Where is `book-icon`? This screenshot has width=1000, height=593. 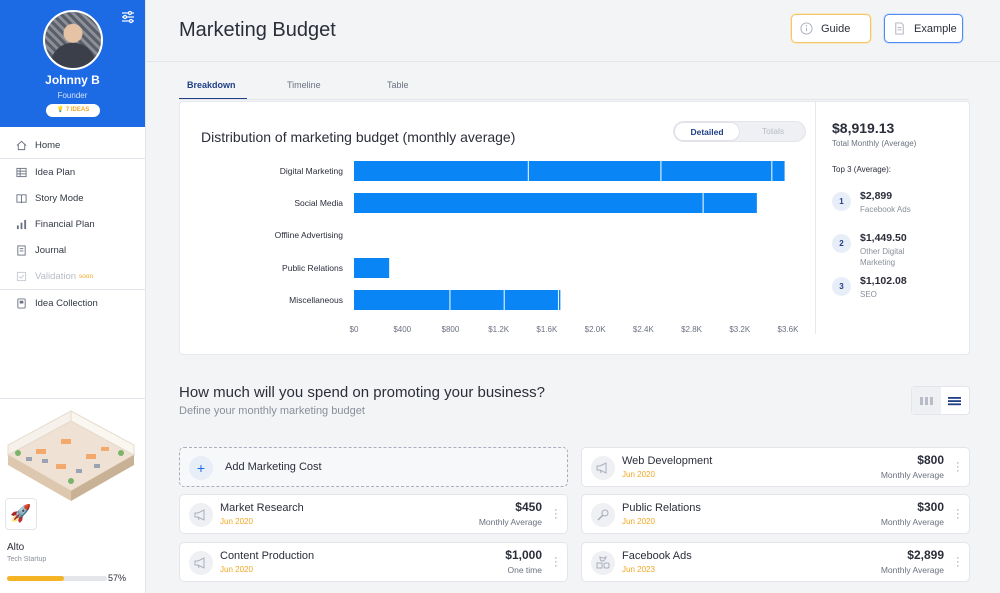
book-icon is located at coordinates (21, 198).